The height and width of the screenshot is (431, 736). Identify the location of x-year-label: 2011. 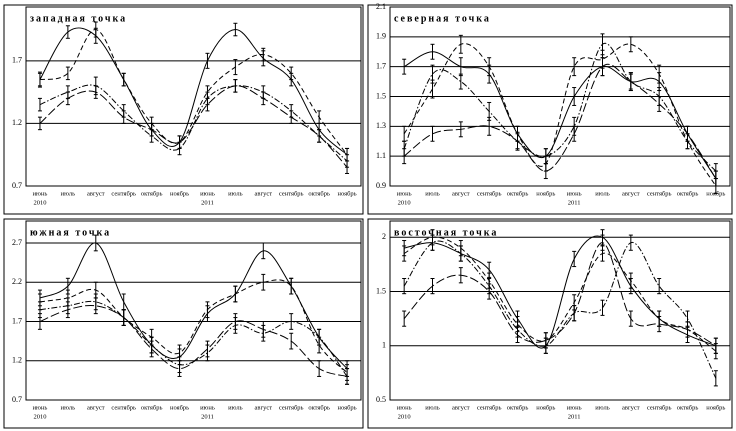
(574, 202).